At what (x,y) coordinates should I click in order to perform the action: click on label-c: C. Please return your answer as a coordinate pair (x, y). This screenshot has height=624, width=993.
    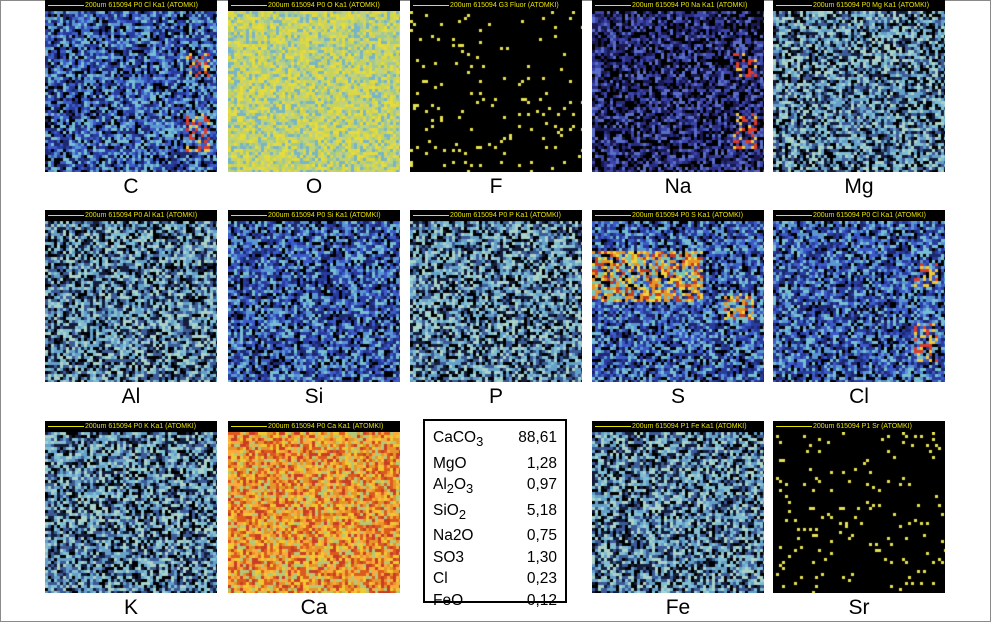
    Looking at the image, I should click on (131, 186).